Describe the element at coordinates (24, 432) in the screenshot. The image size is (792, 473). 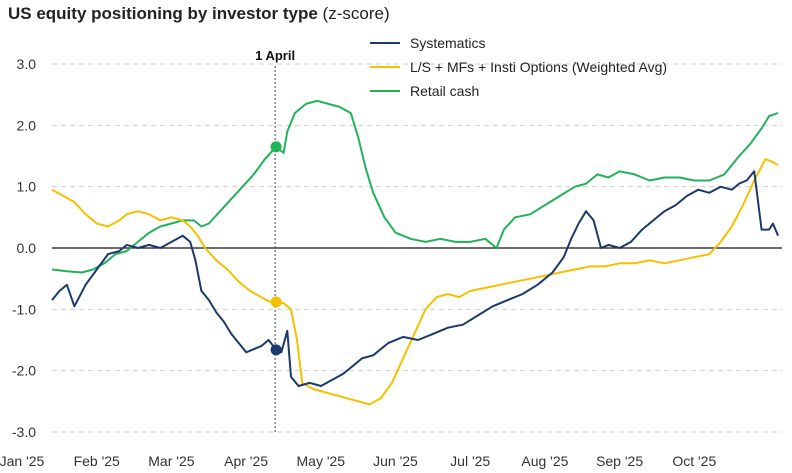
I see `y-tick-label: -3.0` at that location.